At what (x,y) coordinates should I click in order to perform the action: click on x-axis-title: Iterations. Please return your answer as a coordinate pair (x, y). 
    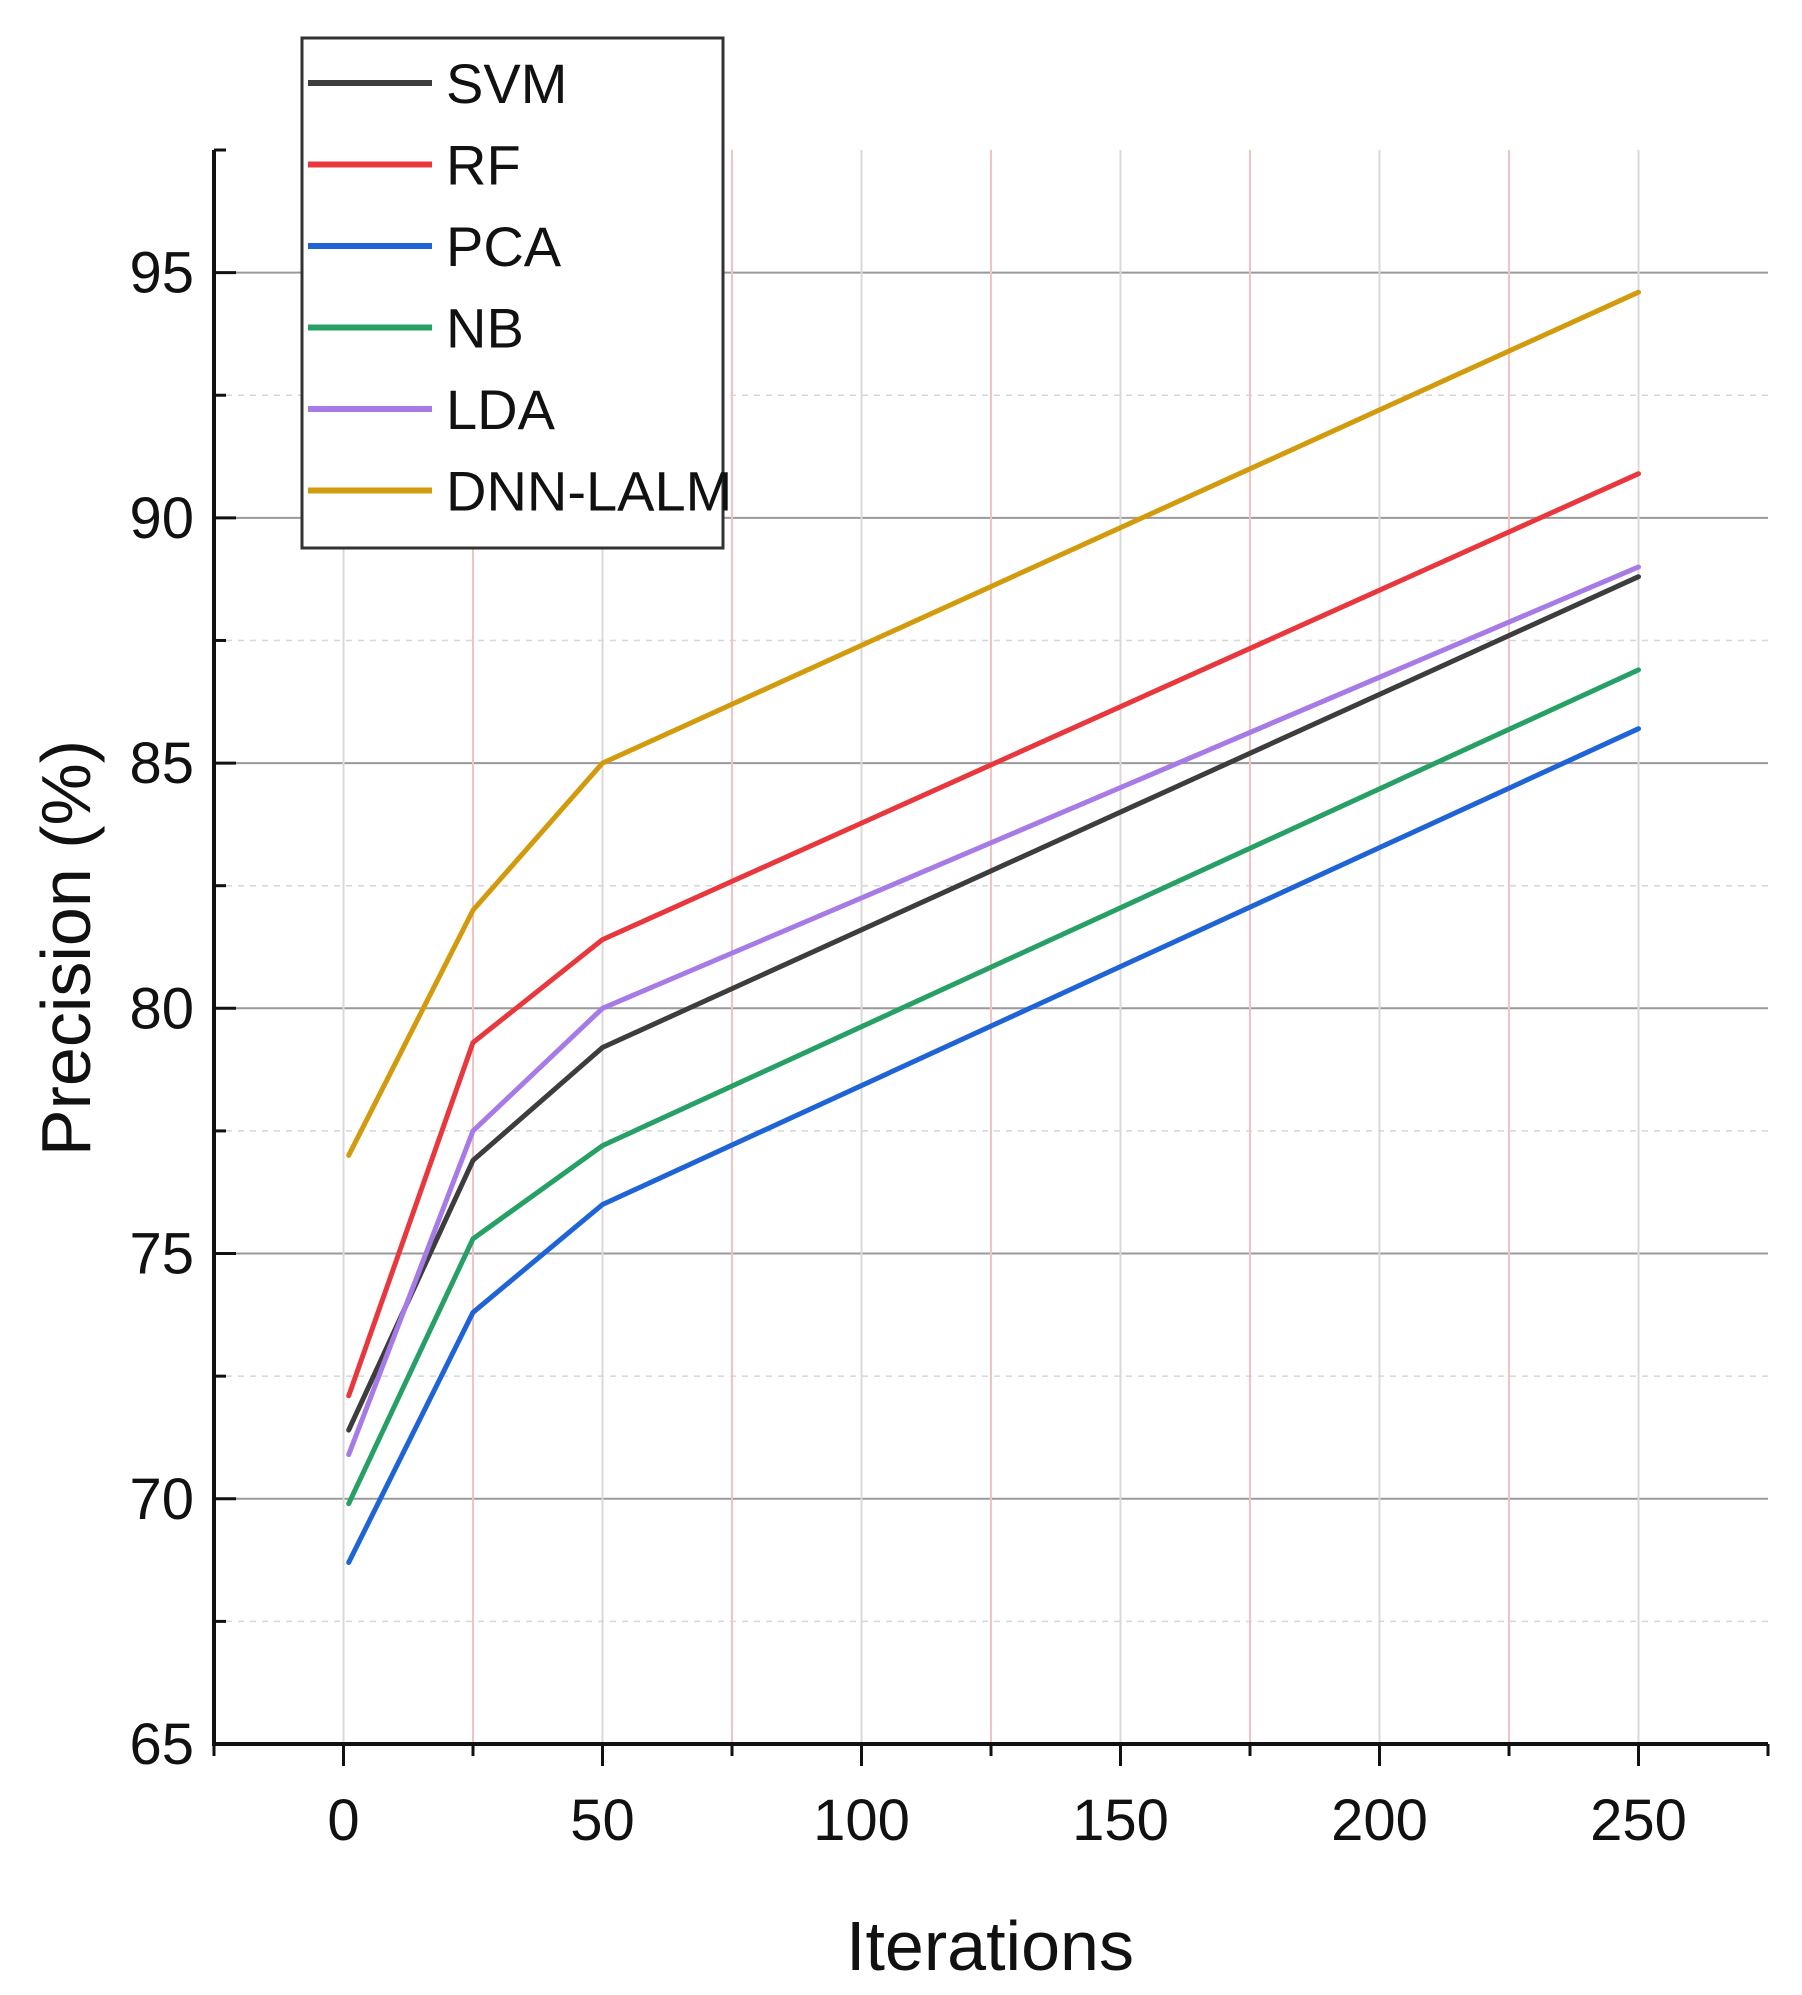
    Looking at the image, I should click on (990, 1946).